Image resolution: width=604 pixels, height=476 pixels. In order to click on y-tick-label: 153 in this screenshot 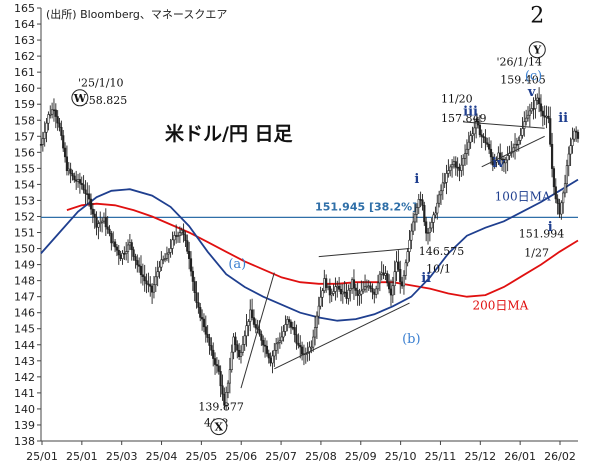, I will do `click(24, 200)`.